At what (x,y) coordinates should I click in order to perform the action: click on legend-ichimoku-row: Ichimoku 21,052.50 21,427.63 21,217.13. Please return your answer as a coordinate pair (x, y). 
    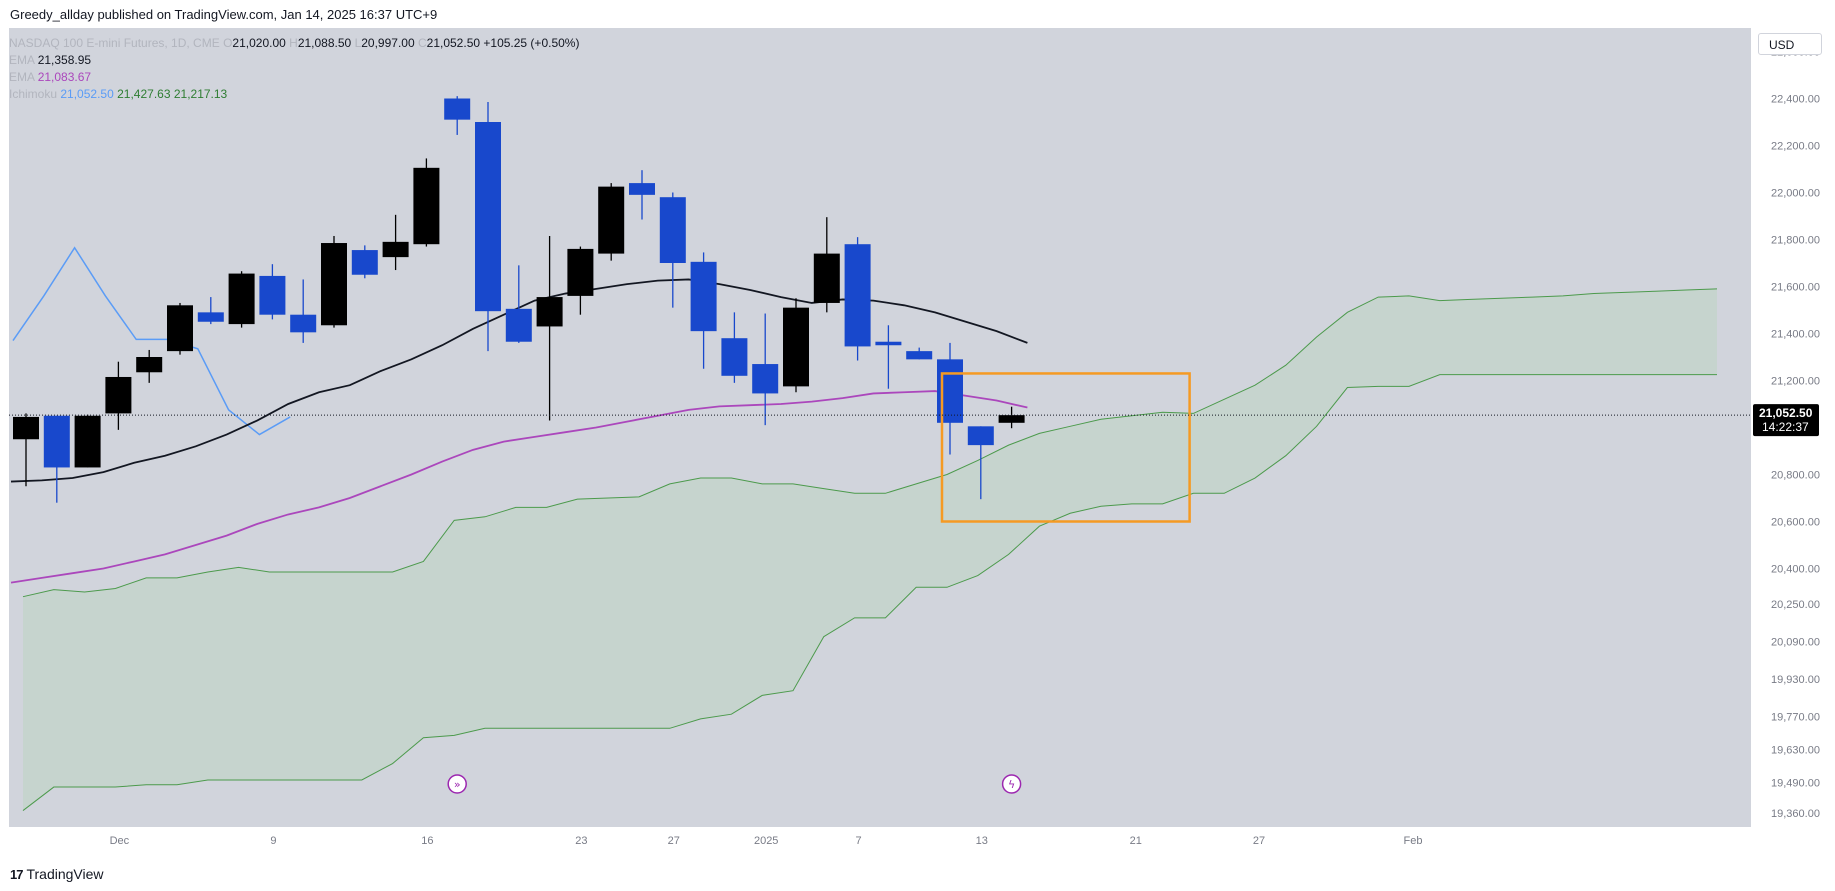
    Looking at the image, I should click on (294, 94).